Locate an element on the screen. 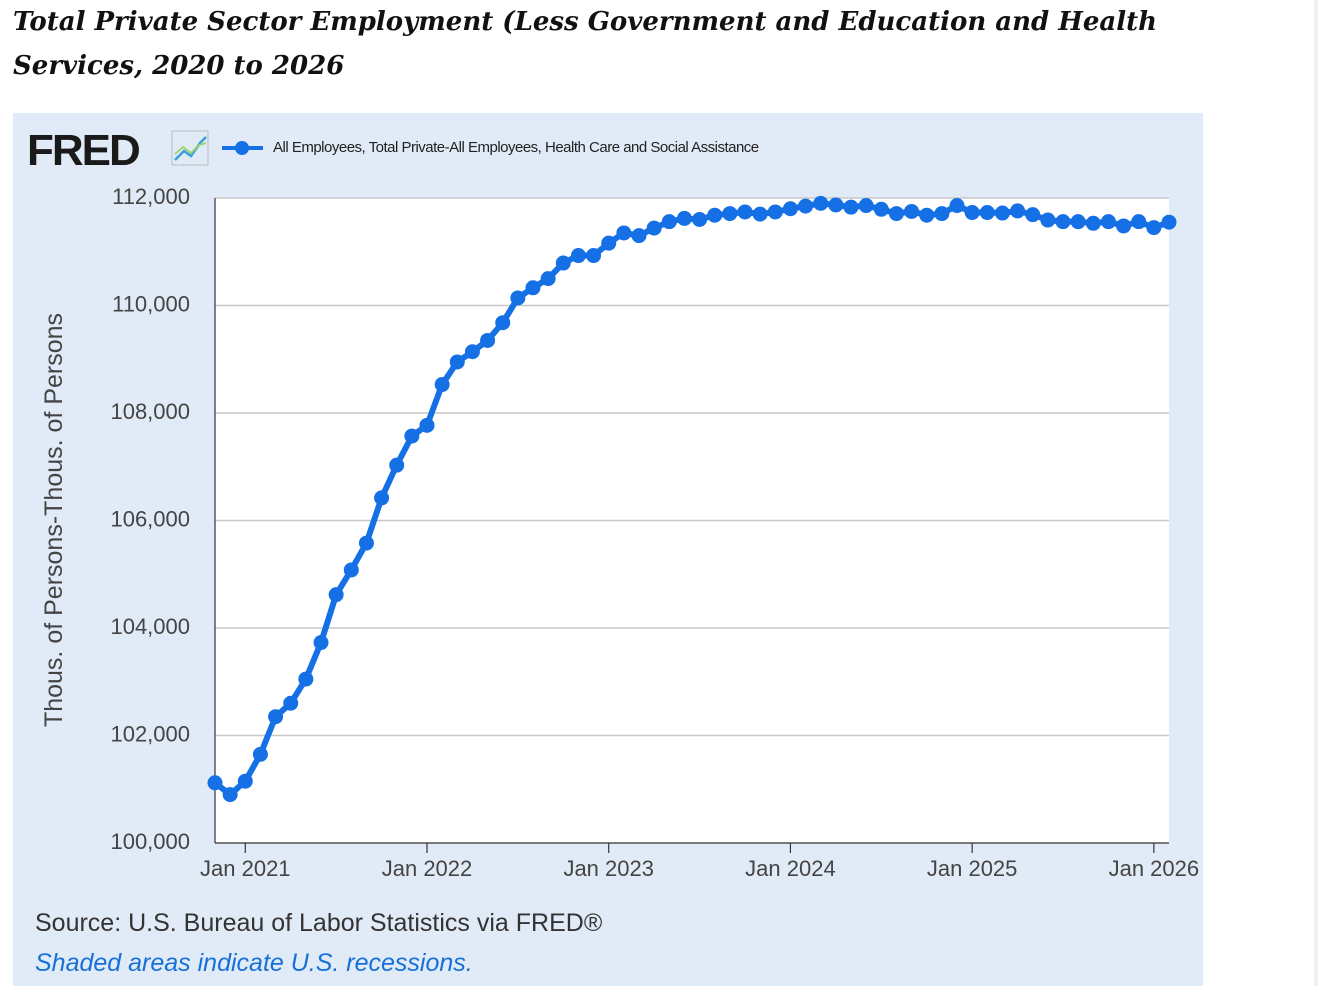 Image resolution: width=1318 pixels, height=986 pixels. x-tick-label: Jan 2026 is located at coordinates (1154, 868).